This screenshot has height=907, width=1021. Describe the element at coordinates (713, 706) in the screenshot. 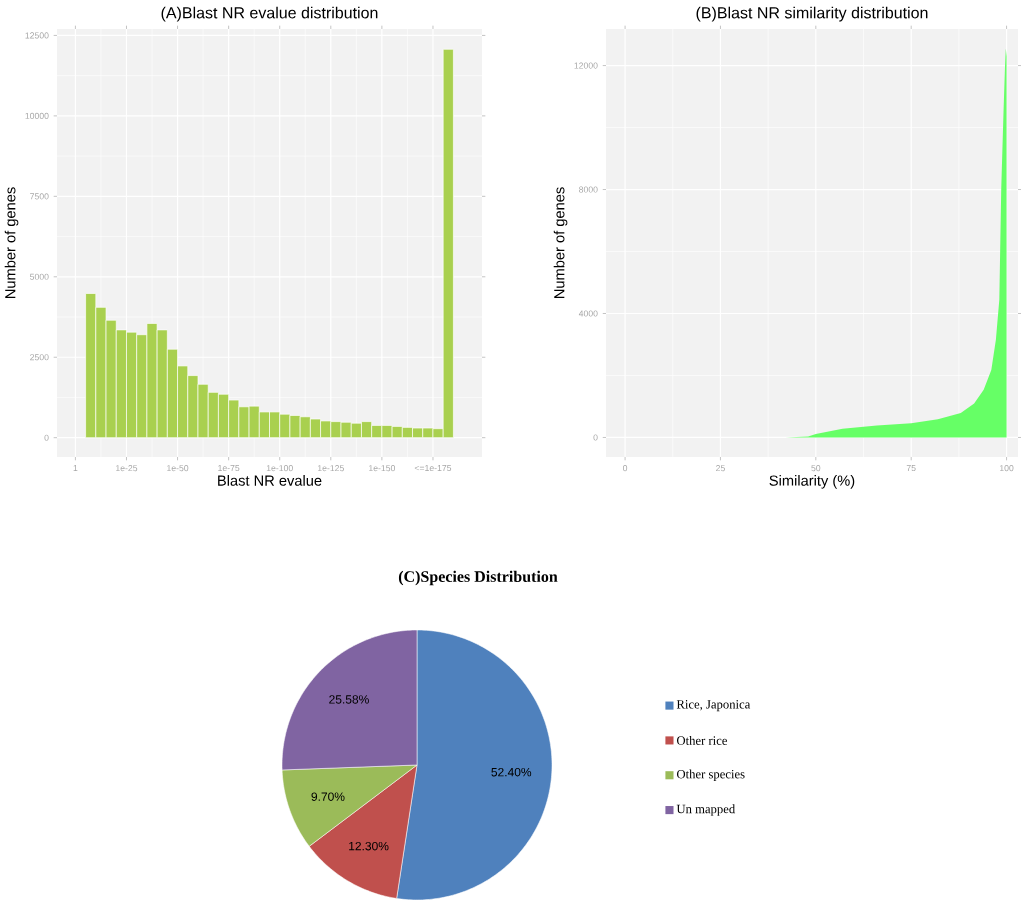

I see `legend-label: Rice, Japonica` at that location.